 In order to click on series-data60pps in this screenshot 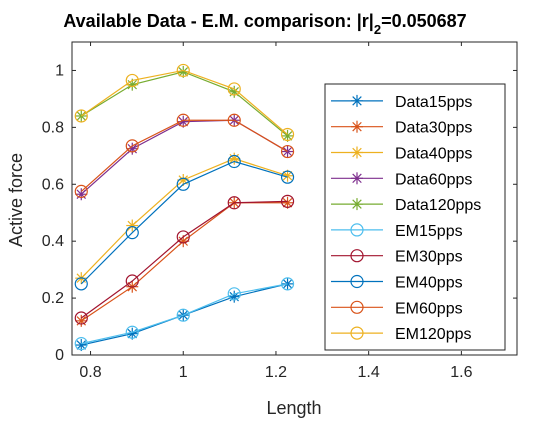, I will do `click(184, 157)`.